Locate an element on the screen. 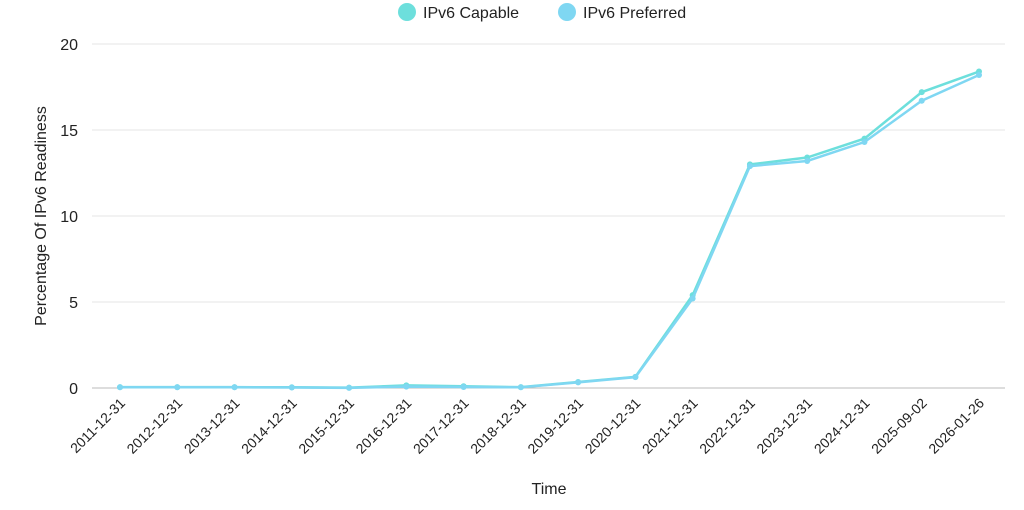 The image size is (1024, 510). x-tick-label: 2026-01-26 is located at coordinates (956, 426).